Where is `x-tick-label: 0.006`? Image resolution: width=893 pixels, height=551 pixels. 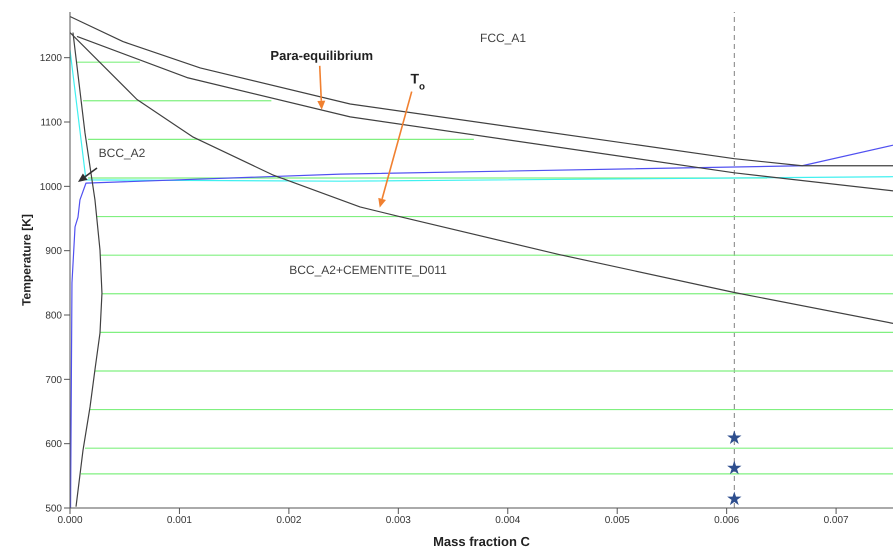
x-tick-label: 0.006 is located at coordinates (727, 520).